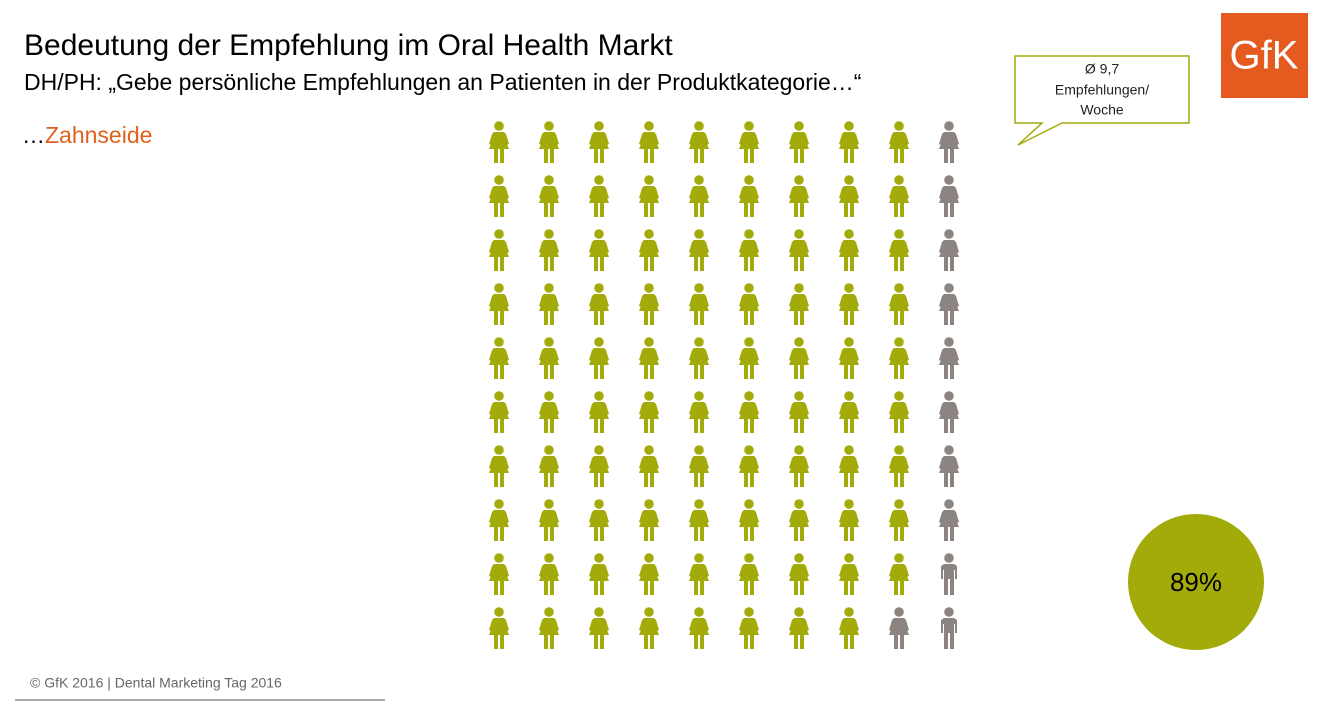 The width and height of the screenshot is (1333, 726). What do you see at coordinates (1102, 100) in the screenshot?
I see `callout-box` at bounding box center [1102, 100].